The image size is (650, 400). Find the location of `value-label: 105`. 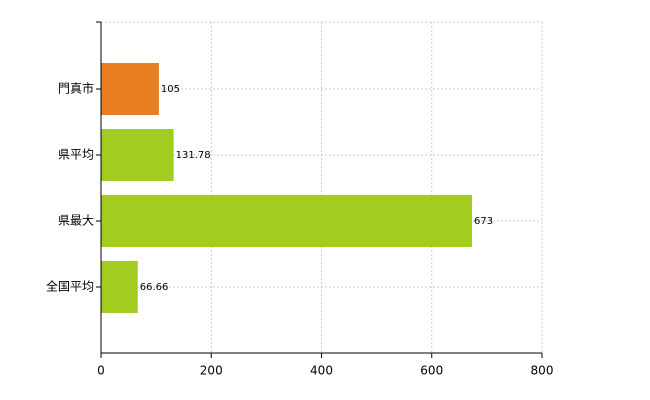

value-label: 105 is located at coordinates (170, 89).